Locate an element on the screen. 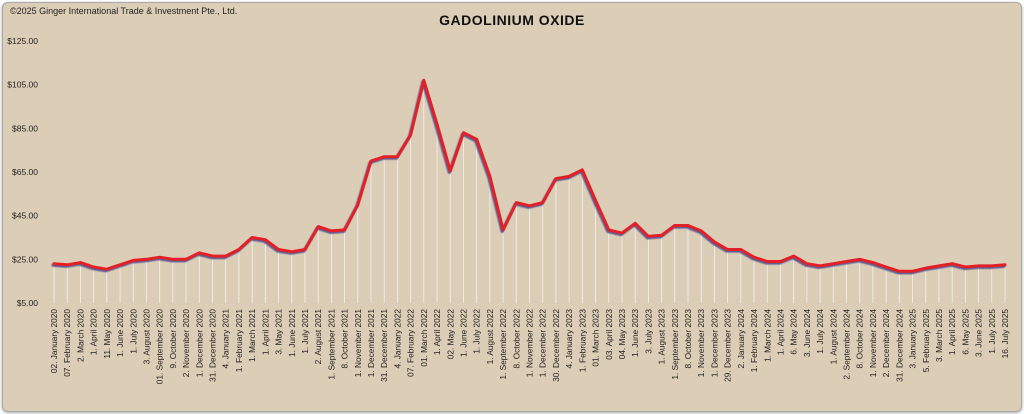  x-tick-label: 31. December 2024 is located at coordinates (899, 345).